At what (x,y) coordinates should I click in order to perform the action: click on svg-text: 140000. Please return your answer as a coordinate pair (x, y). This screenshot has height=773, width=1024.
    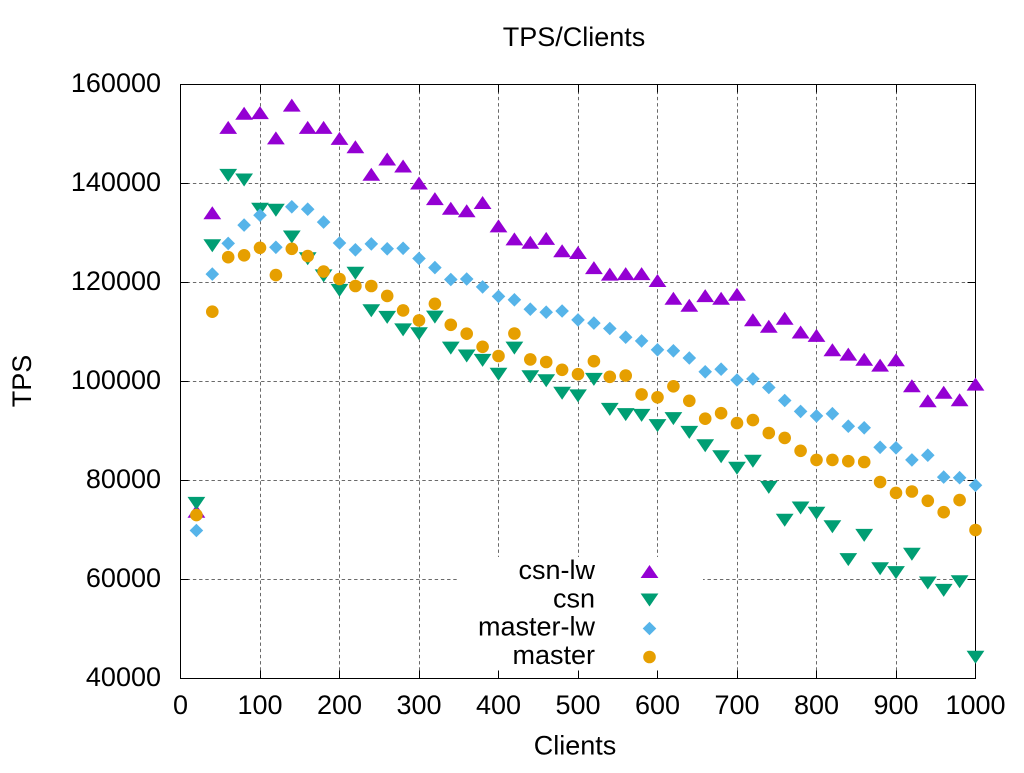
    Looking at the image, I should click on (116, 182).